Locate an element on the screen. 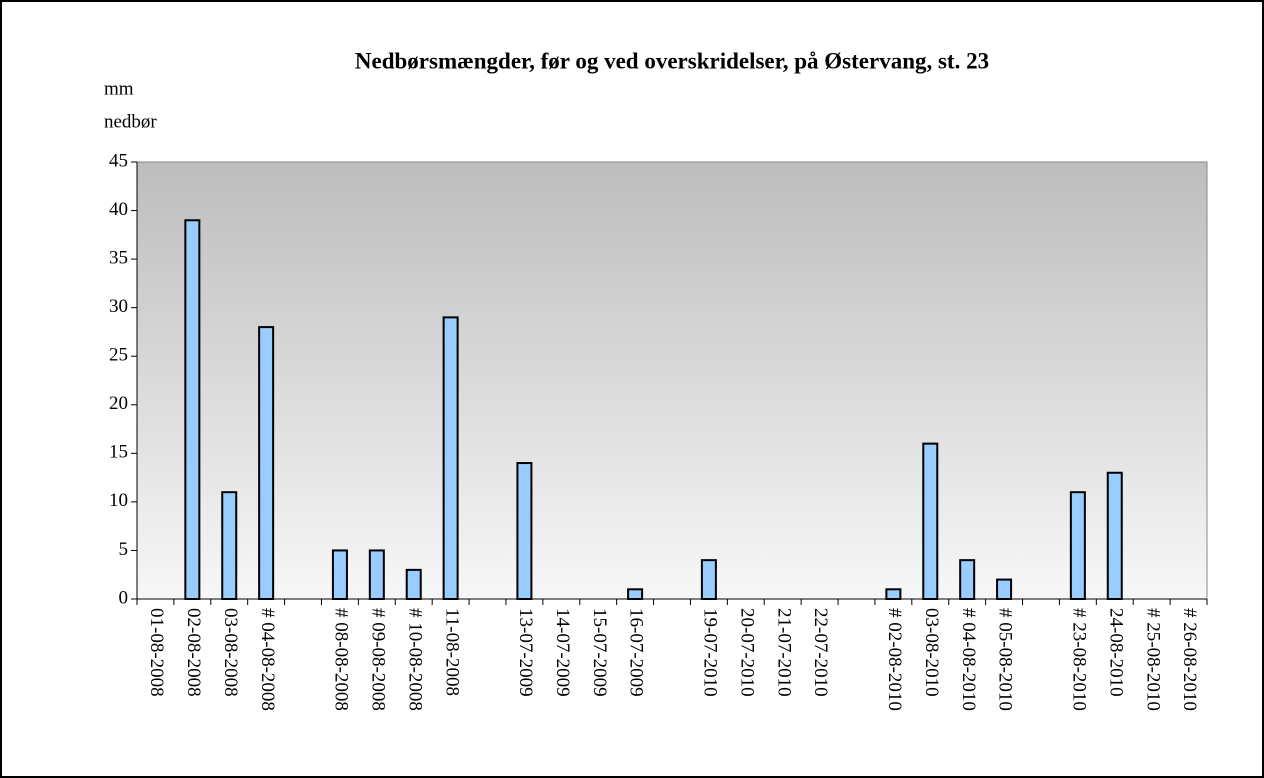 This screenshot has width=1264, height=778. x-tick-label: # 04-08-2008 is located at coordinates (267, 659).